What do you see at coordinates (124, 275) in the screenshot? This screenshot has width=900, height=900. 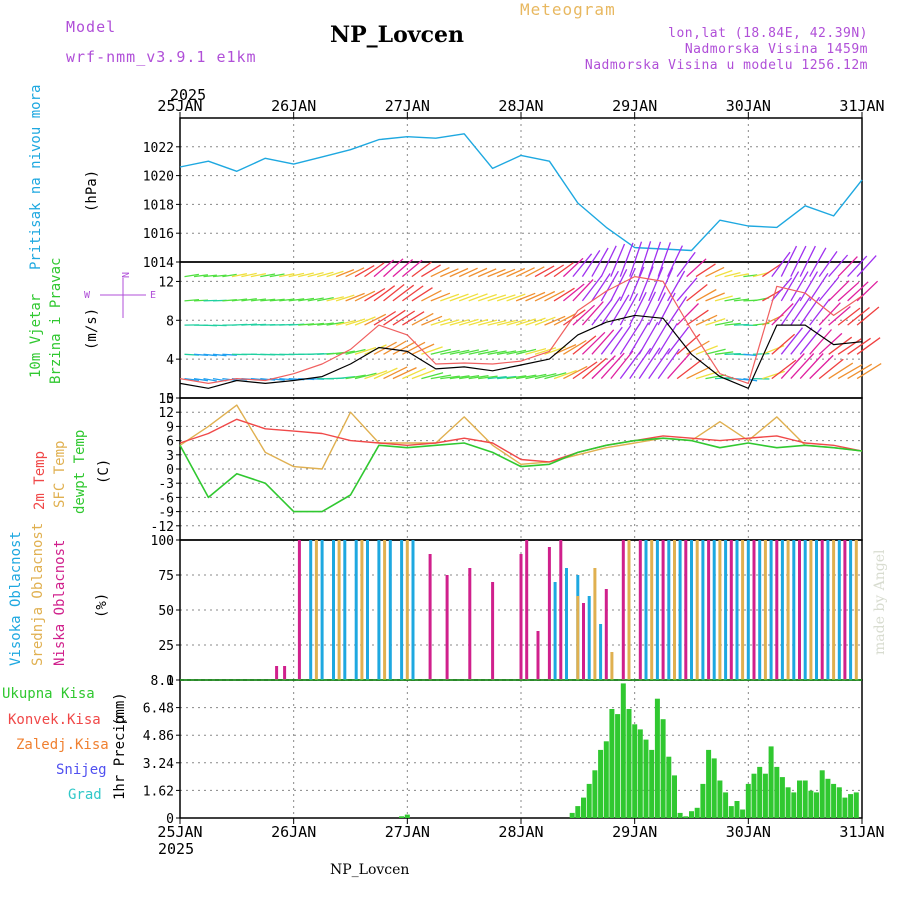 I see `compass-n: N` at bounding box center [124, 275].